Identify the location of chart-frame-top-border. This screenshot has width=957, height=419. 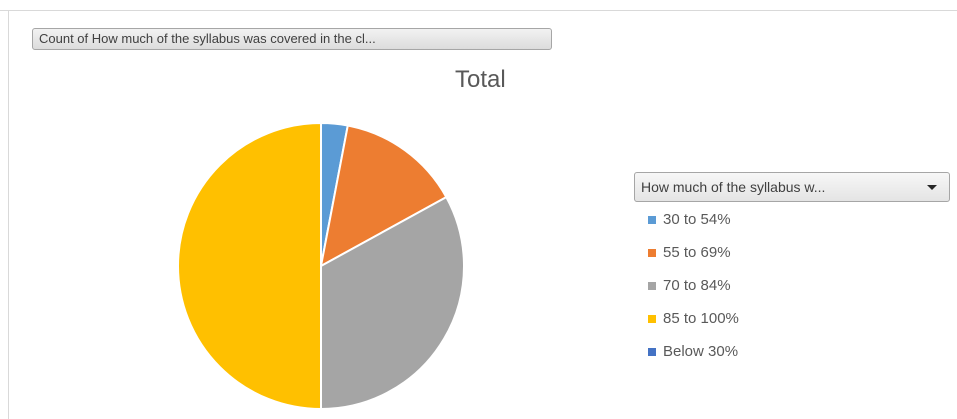
(478, 10).